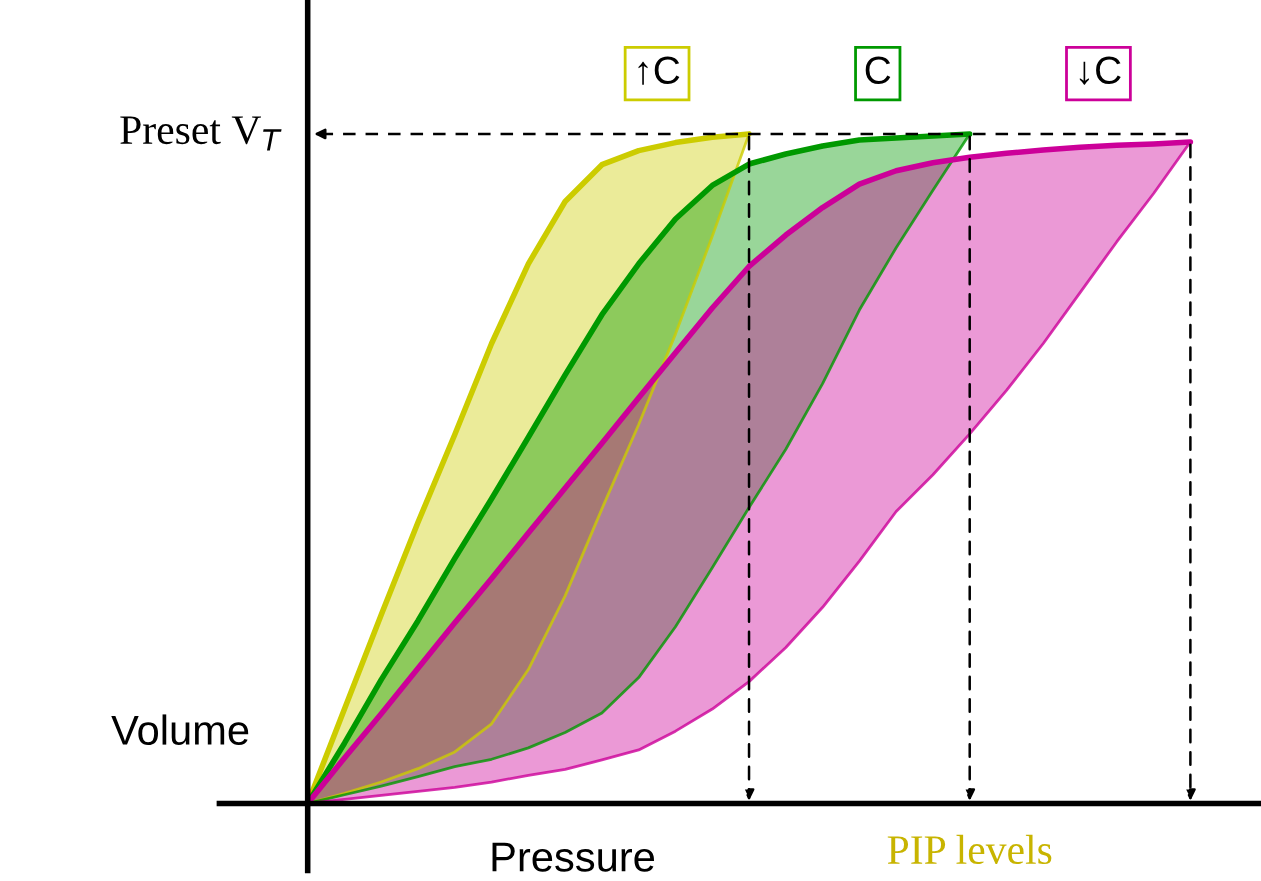  I want to click on x-axis-title: Pressure, so click(573, 857).